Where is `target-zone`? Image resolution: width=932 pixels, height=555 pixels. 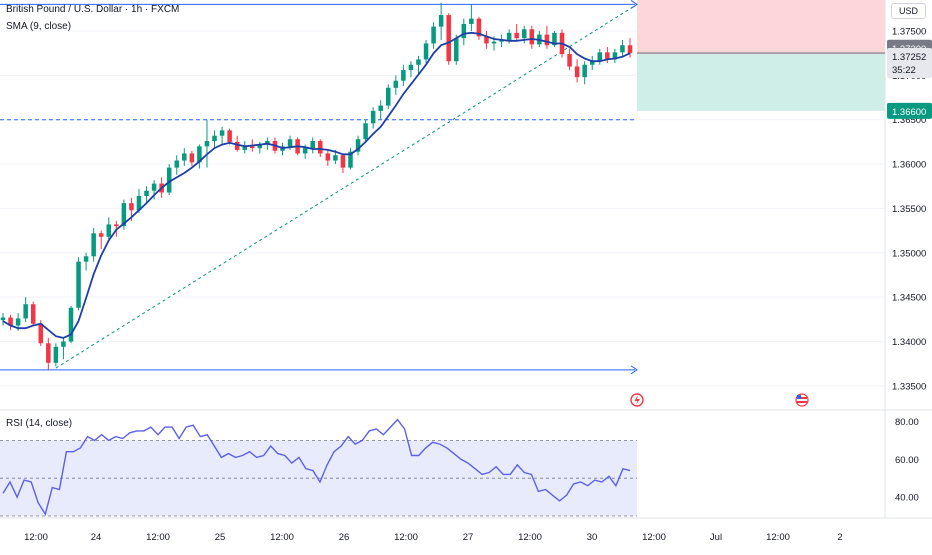
target-zone is located at coordinates (761, 30).